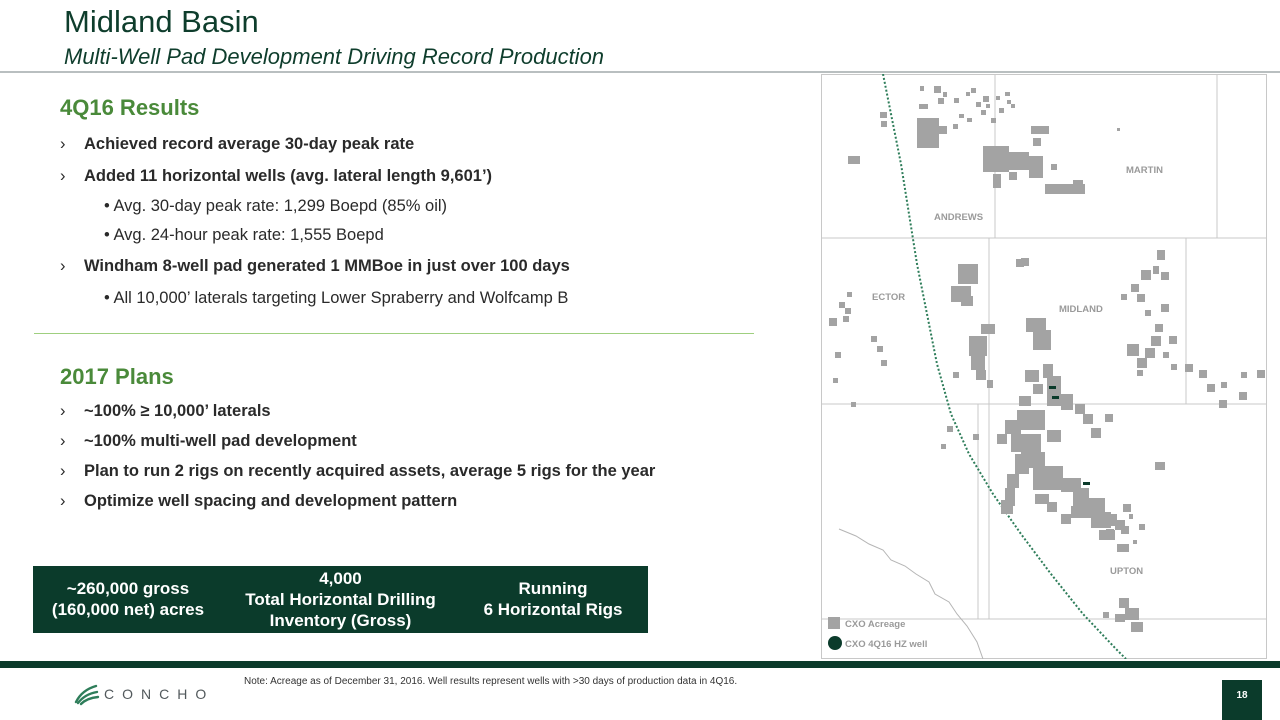 Image resolution: width=1280 pixels, height=720 pixels. I want to click on county-label-midland: MIDLAND, so click(1081, 309).